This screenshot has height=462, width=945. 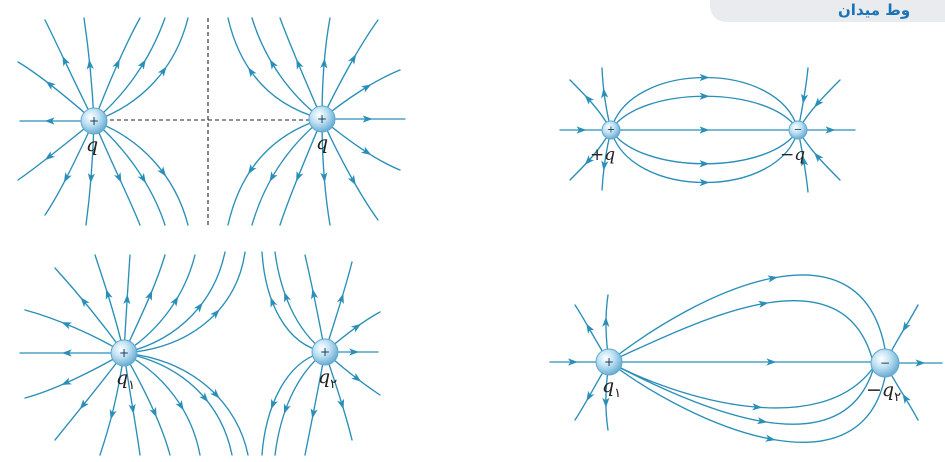 I want to click on panel-dipole-equal, so click(x=707, y=130).